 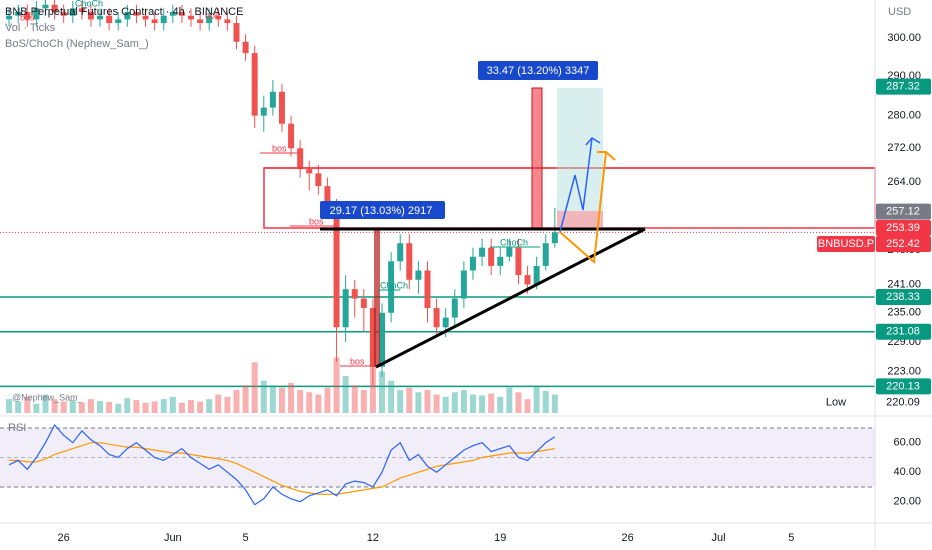 I want to click on x-tick-label: 5, so click(x=246, y=538).